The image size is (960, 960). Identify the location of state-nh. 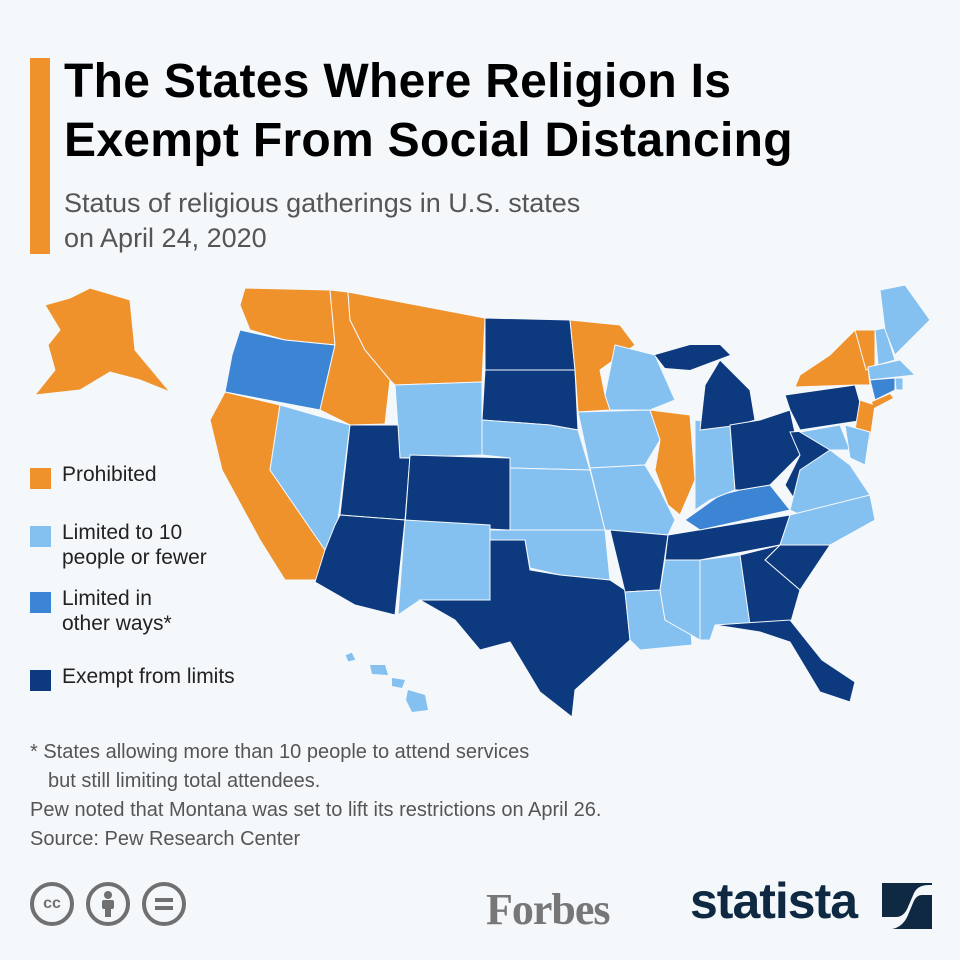
(885, 346).